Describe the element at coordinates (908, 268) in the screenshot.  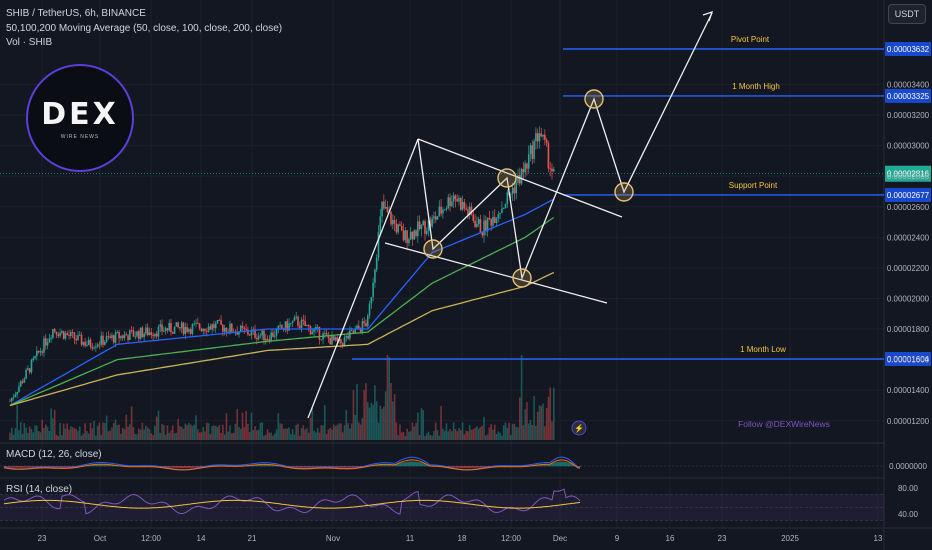
I see `y-tick-label: 0.00002200` at that location.